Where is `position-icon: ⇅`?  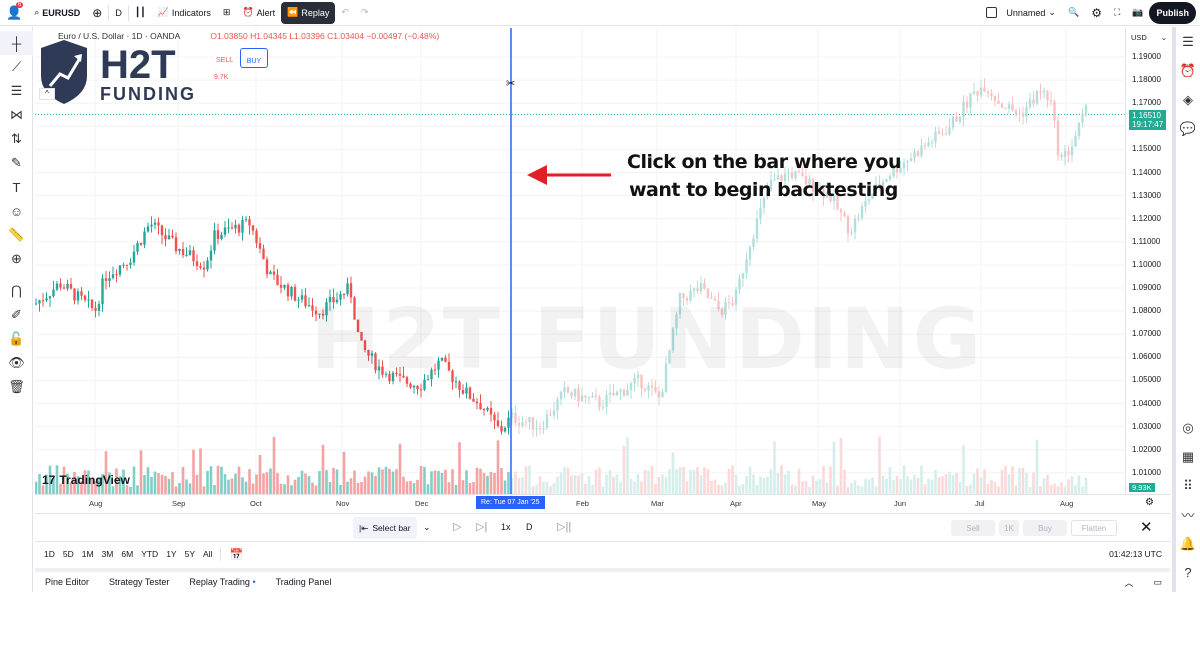 position-icon: ⇅ is located at coordinates (16, 138).